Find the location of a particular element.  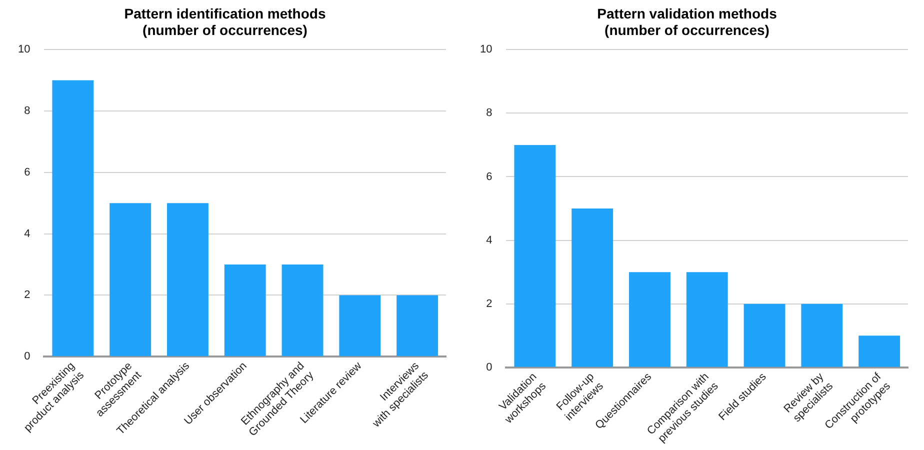

chart-title: Pattern validation methods (number of occurrences) is located at coordinates (687, 21).